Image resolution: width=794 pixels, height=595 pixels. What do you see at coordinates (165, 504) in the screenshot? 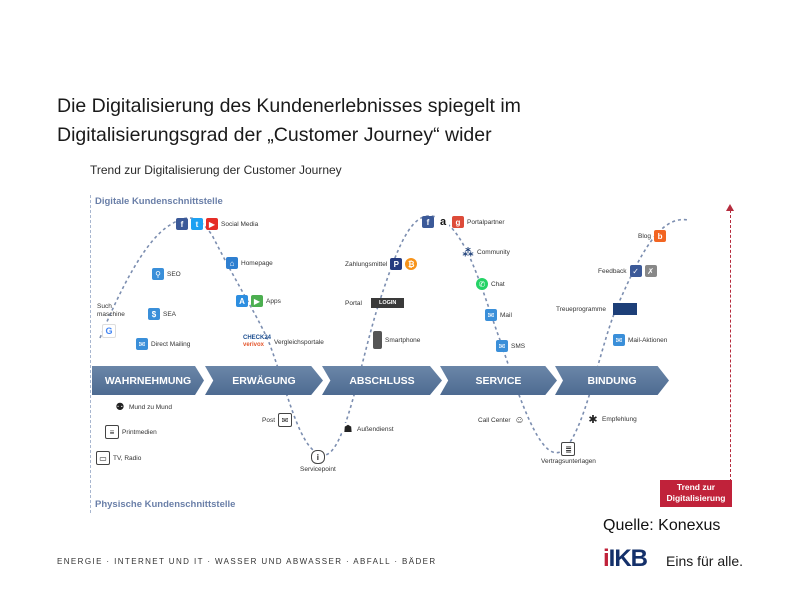
I see `axis-bottom-label: Physische Kundenschnittstelle` at bounding box center [165, 504].